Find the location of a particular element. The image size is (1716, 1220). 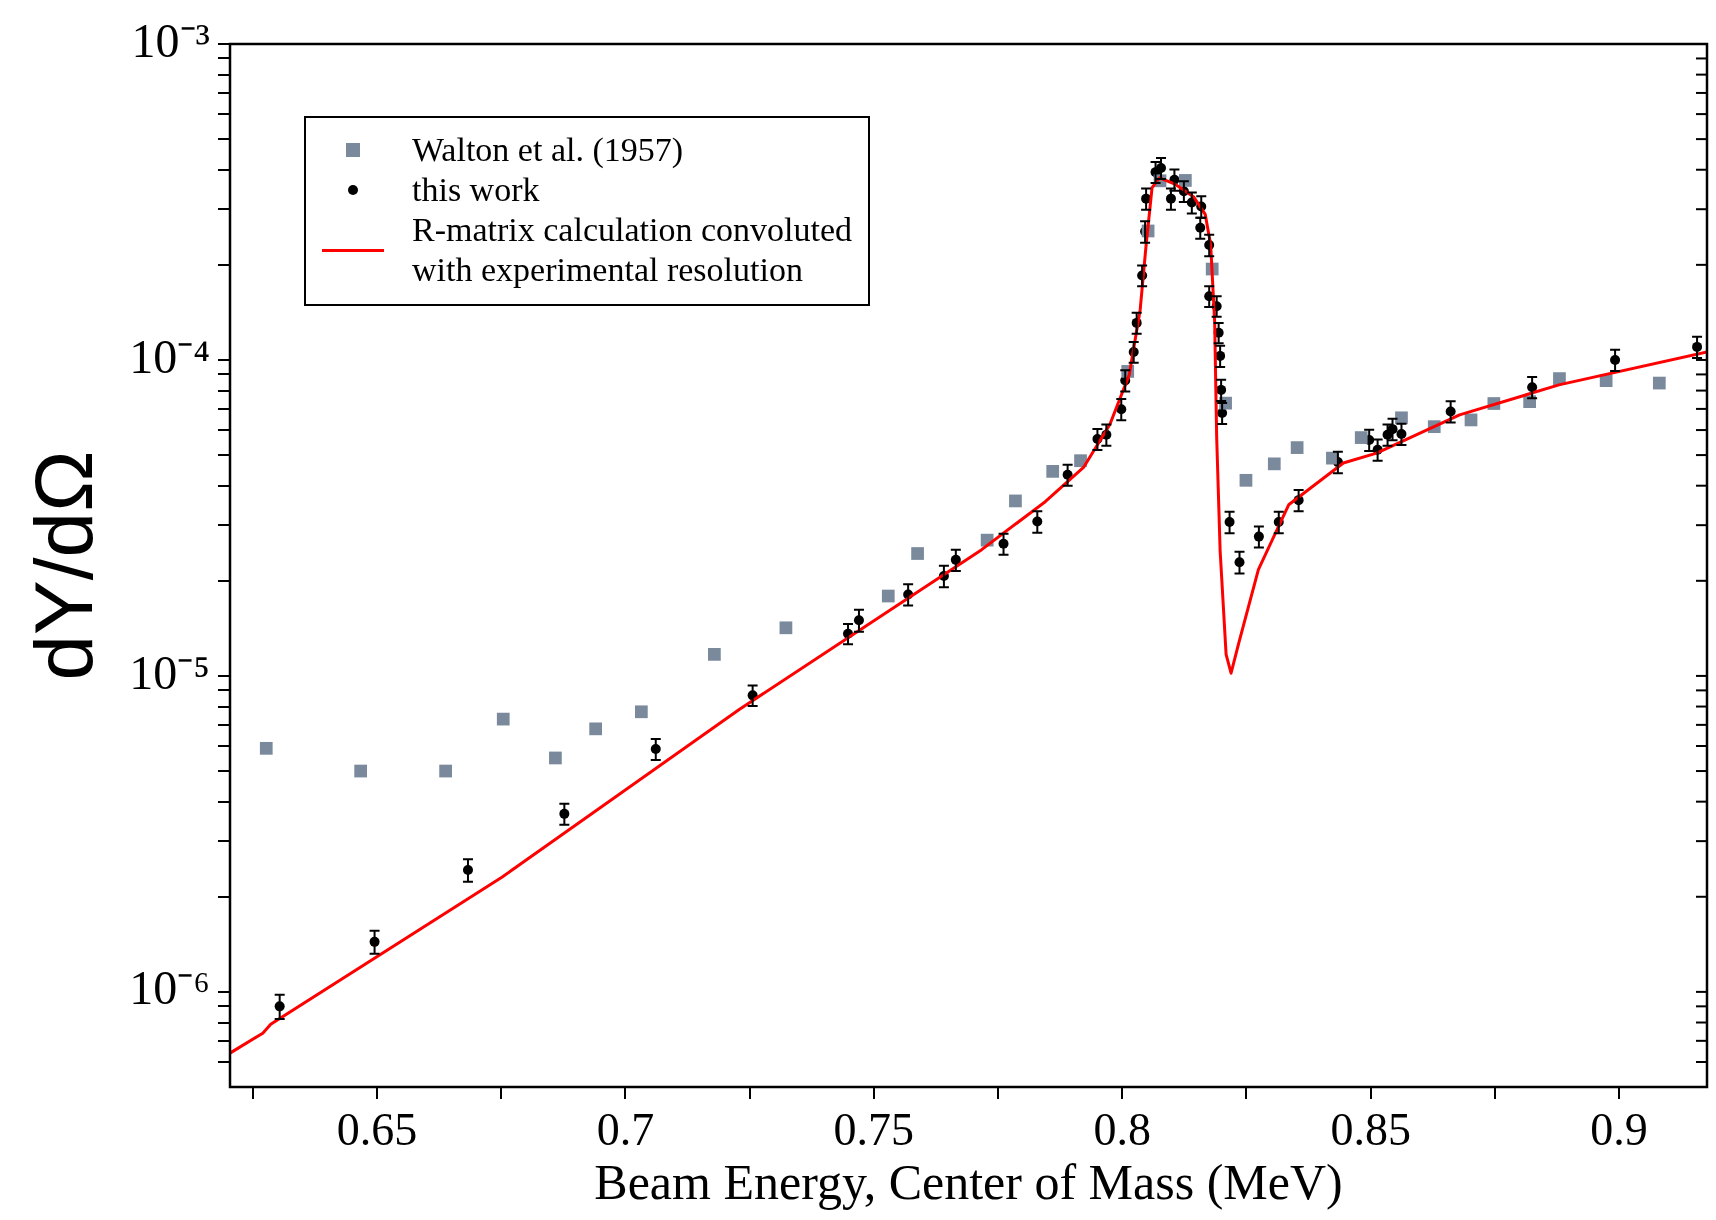

x-tick-label: 0.65 is located at coordinates (377, 1129).